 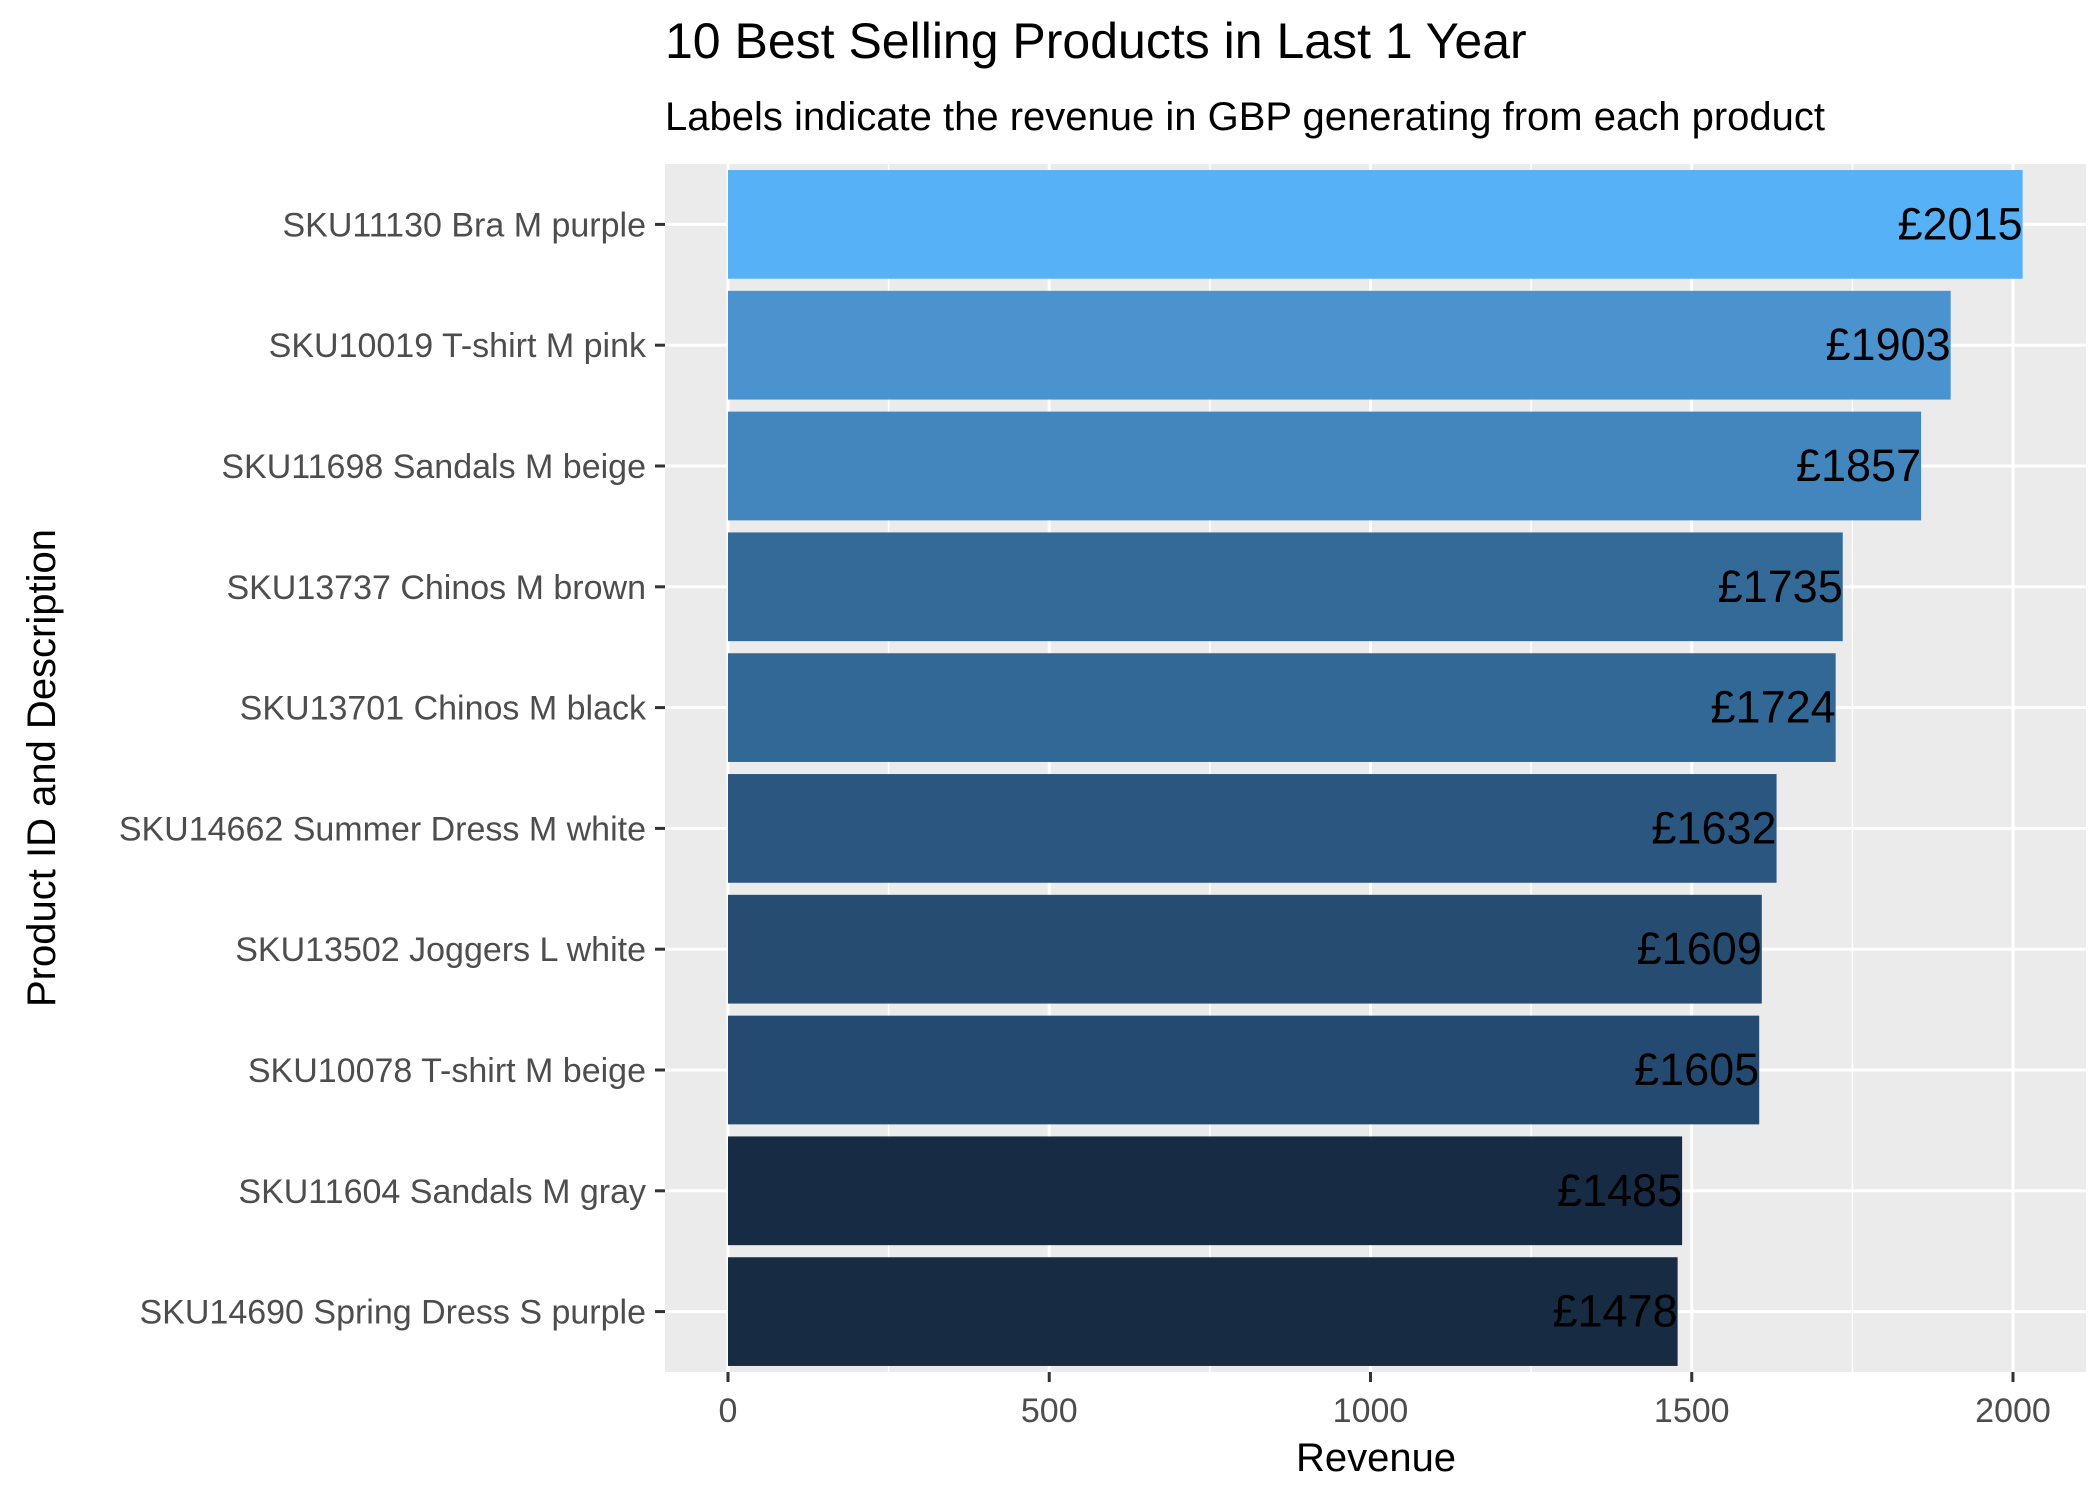 What do you see at coordinates (2013, 1411) in the screenshot?
I see `x-tick-label: 2000` at bounding box center [2013, 1411].